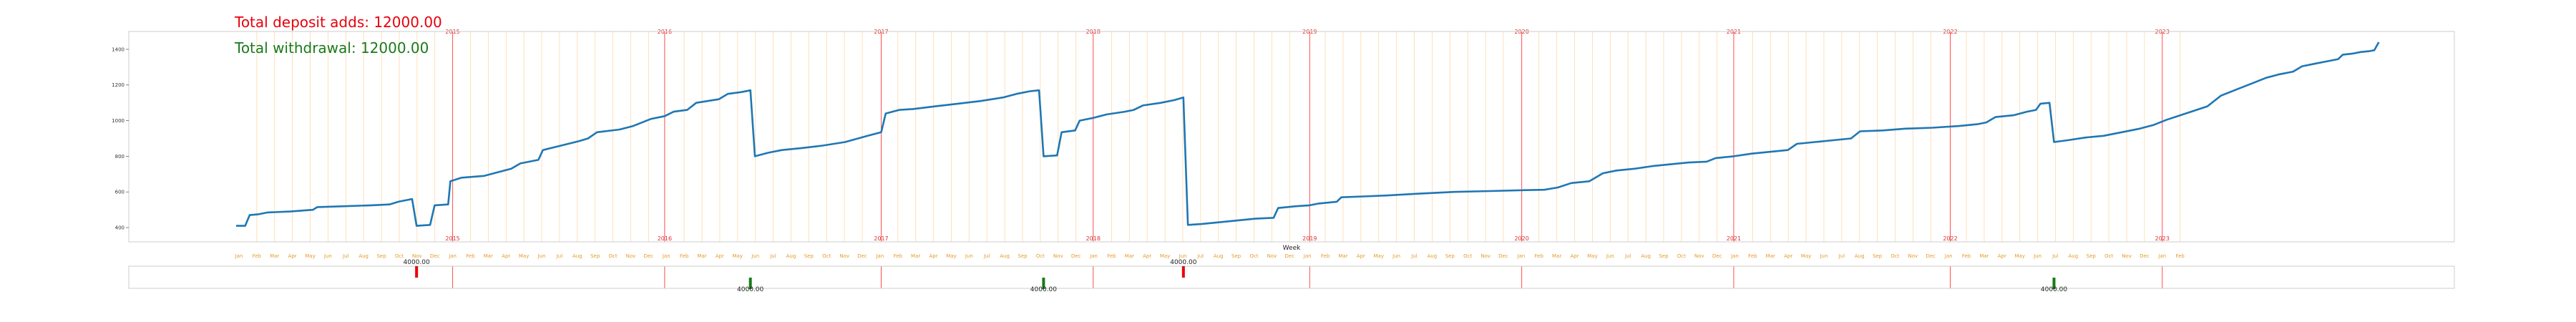 Image resolution: width=2576 pixels, height=322 pixels. I want to click on deposit-value-label: 4000.00, so click(1183, 262).